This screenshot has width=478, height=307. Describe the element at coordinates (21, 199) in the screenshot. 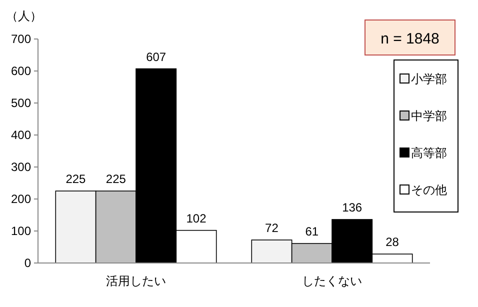

I see `y-tick-label: 200` at that location.